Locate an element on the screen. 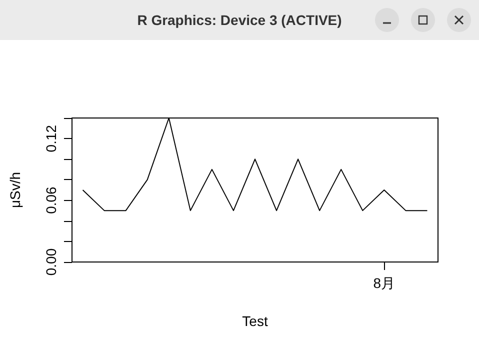 Image resolution: width=479 pixels, height=359 pixels. x-axis-title: Test is located at coordinates (255, 321).